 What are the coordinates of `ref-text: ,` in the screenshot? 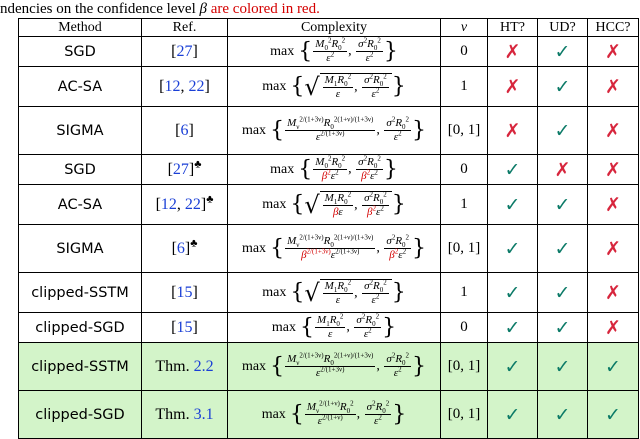 It's located at (184, 86).